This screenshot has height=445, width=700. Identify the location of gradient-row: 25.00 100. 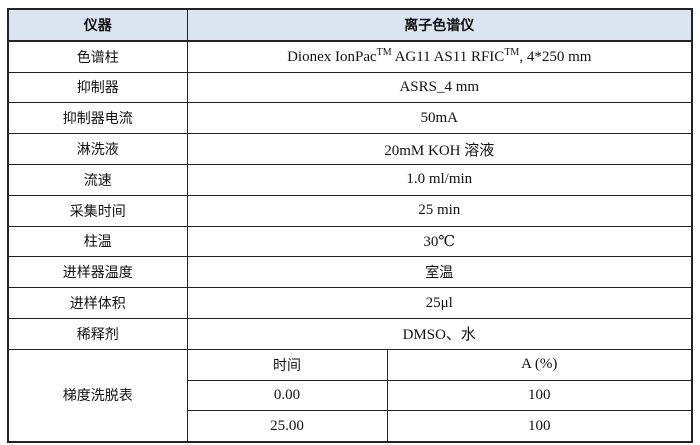
(350, 426).